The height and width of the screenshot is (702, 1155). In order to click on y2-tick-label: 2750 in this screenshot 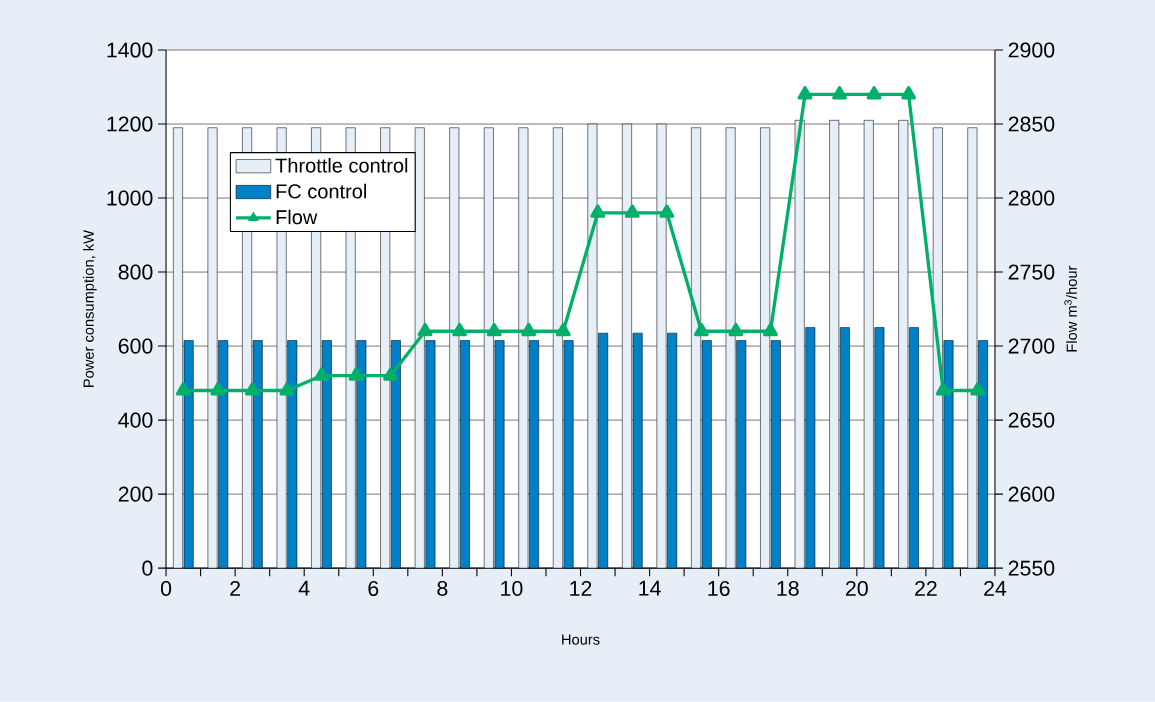, I will do `click(1031, 272)`.